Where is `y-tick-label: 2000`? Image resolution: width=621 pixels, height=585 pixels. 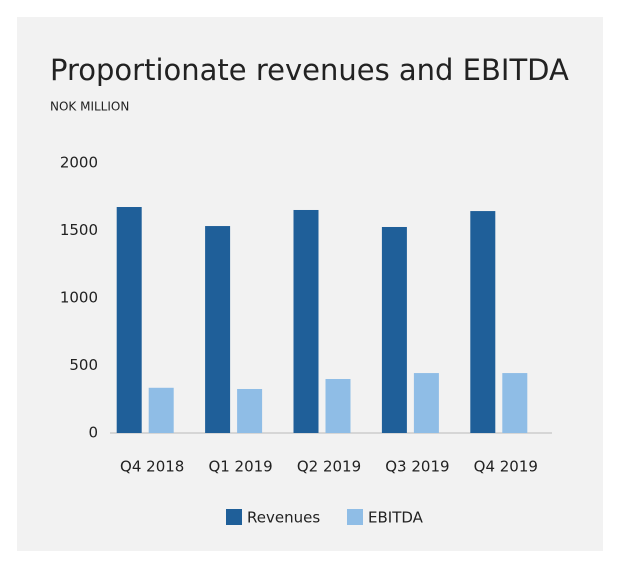
y-tick-label: 2000 is located at coordinates (79, 163).